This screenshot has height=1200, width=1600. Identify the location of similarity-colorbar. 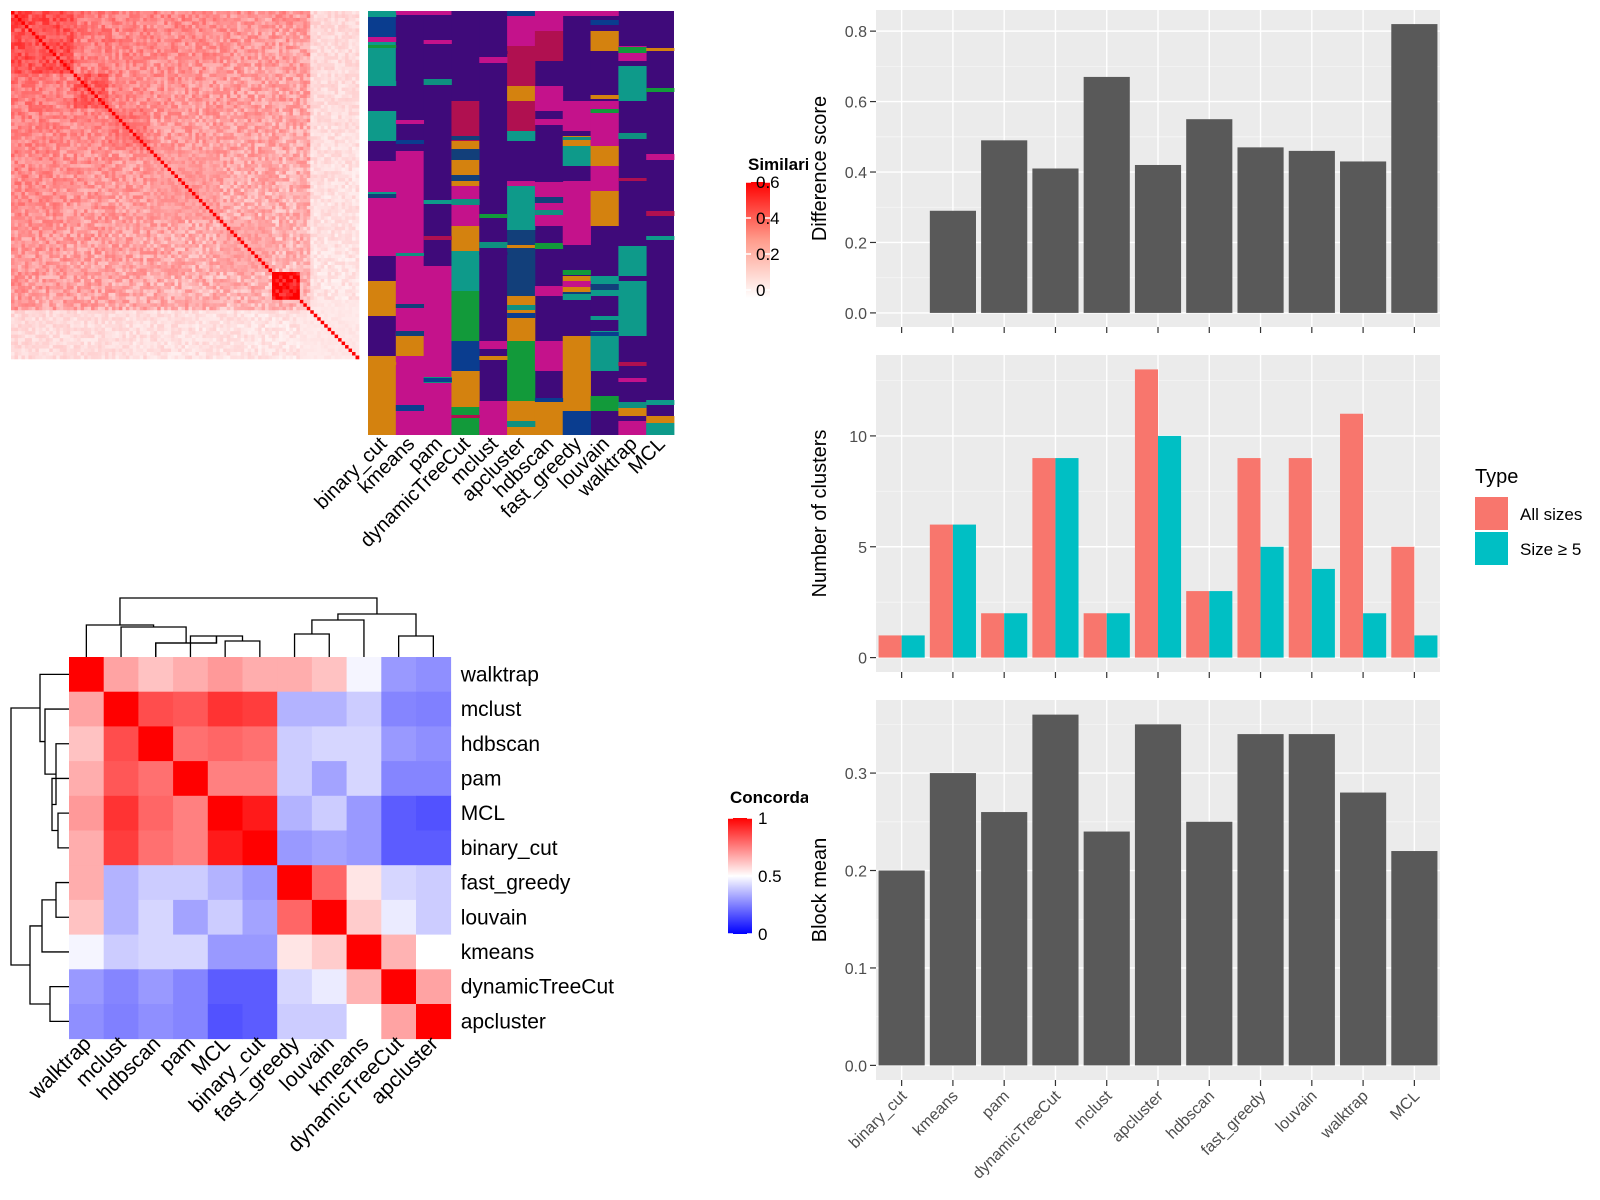
(758, 240).